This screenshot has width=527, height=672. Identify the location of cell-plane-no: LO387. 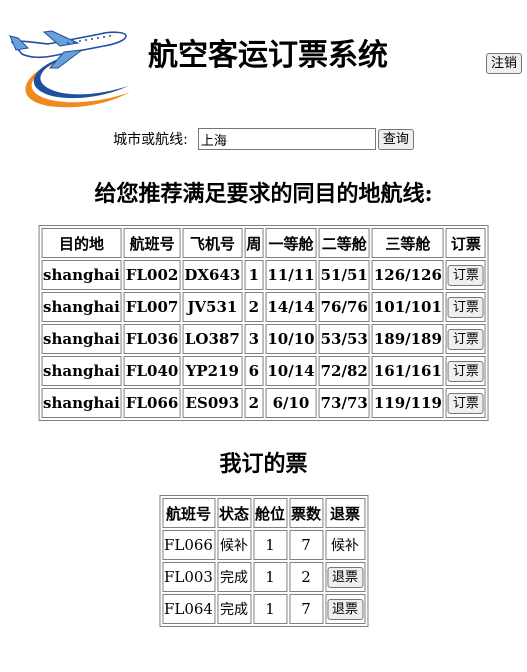
(212, 339).